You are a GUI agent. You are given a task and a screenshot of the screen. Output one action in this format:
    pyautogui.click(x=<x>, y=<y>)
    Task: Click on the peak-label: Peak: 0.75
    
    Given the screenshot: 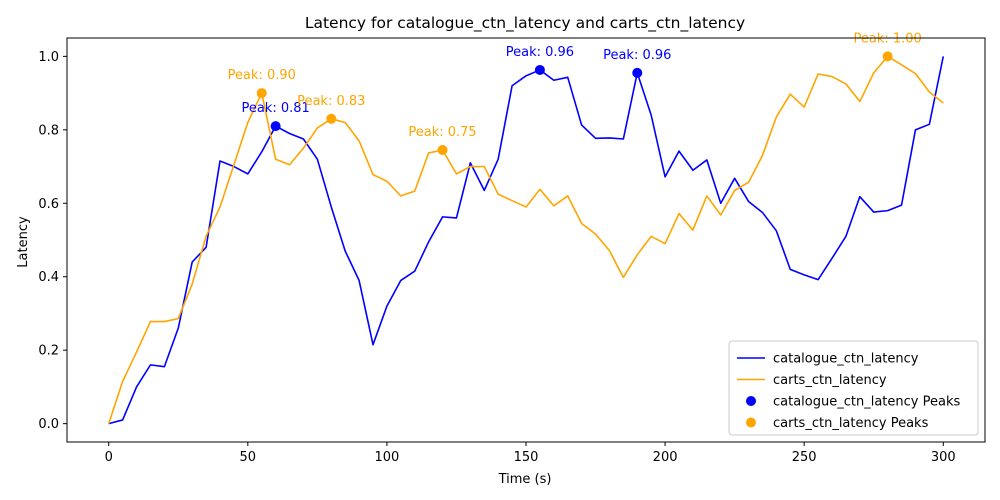 What is the action you would take?
    pyautogui.click(x=442, y=132)
    